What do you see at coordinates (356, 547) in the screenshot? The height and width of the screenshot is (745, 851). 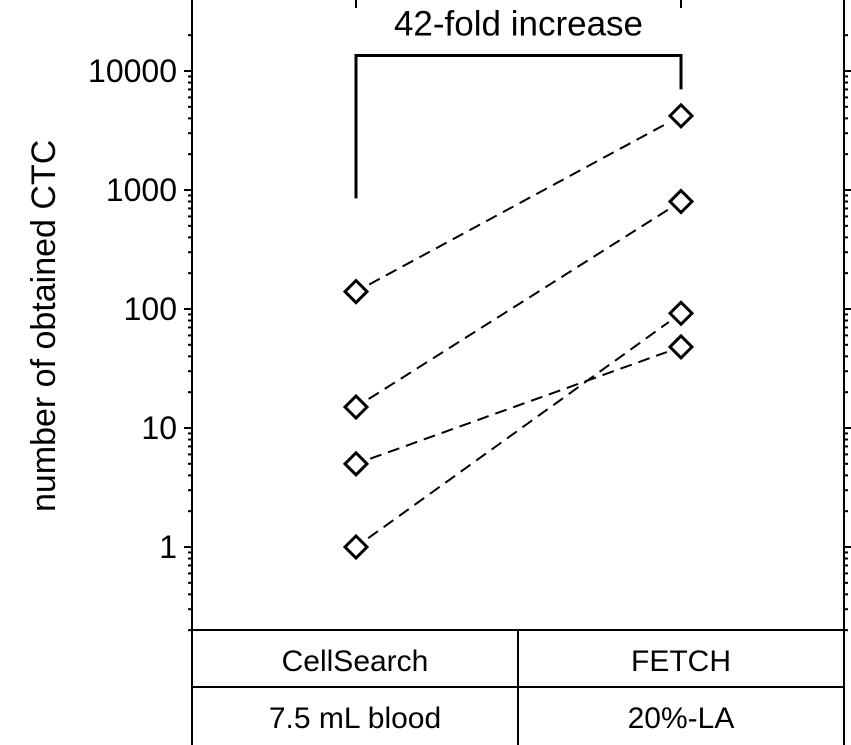 I see `series-3-marker-cellsearch` at bounding box center [356, 547].